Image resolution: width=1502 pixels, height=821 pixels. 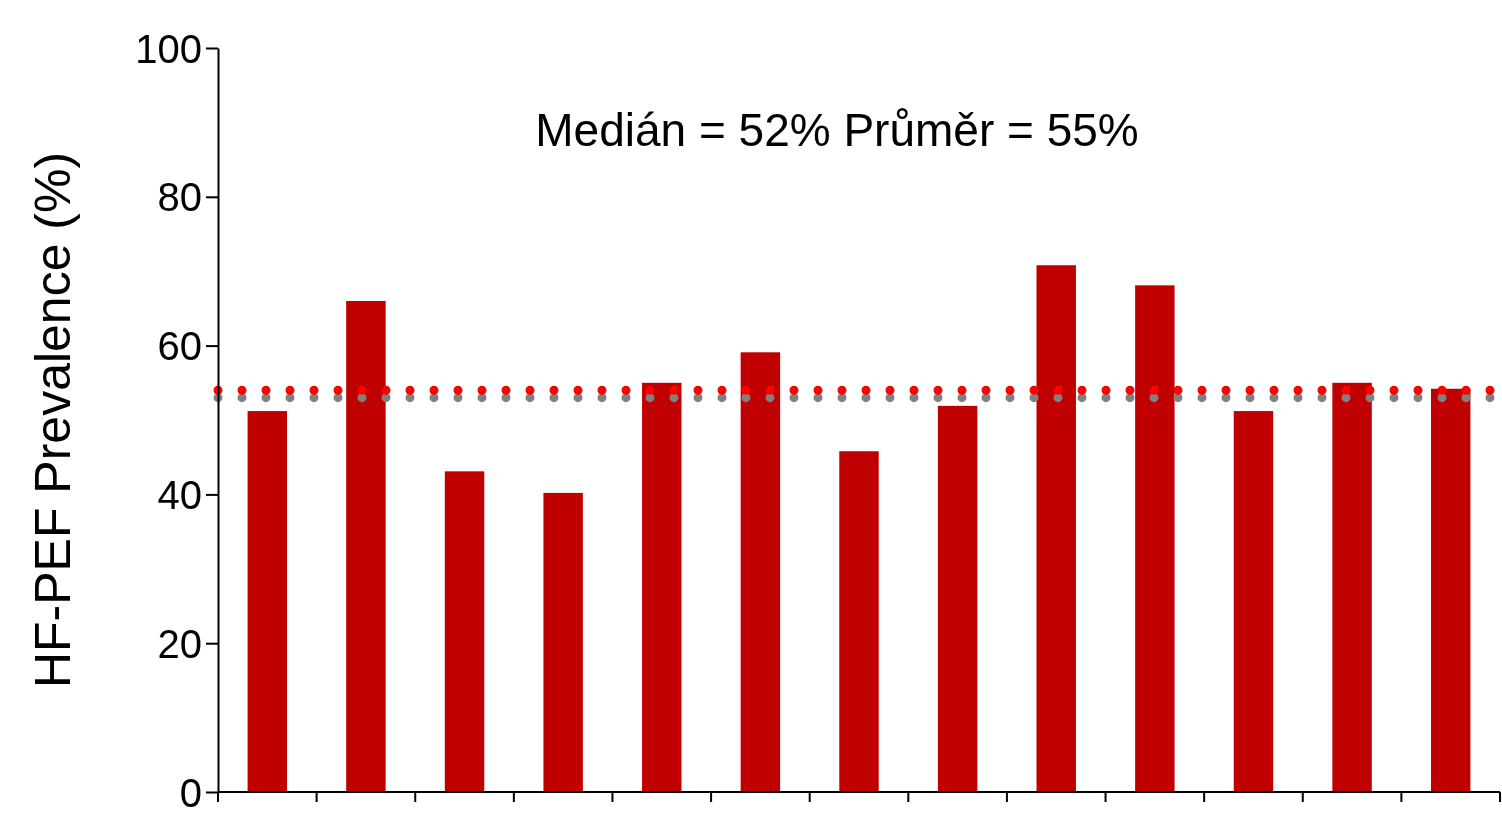 I want to click on y-tick-label: 0, so click(x=190, y=792).